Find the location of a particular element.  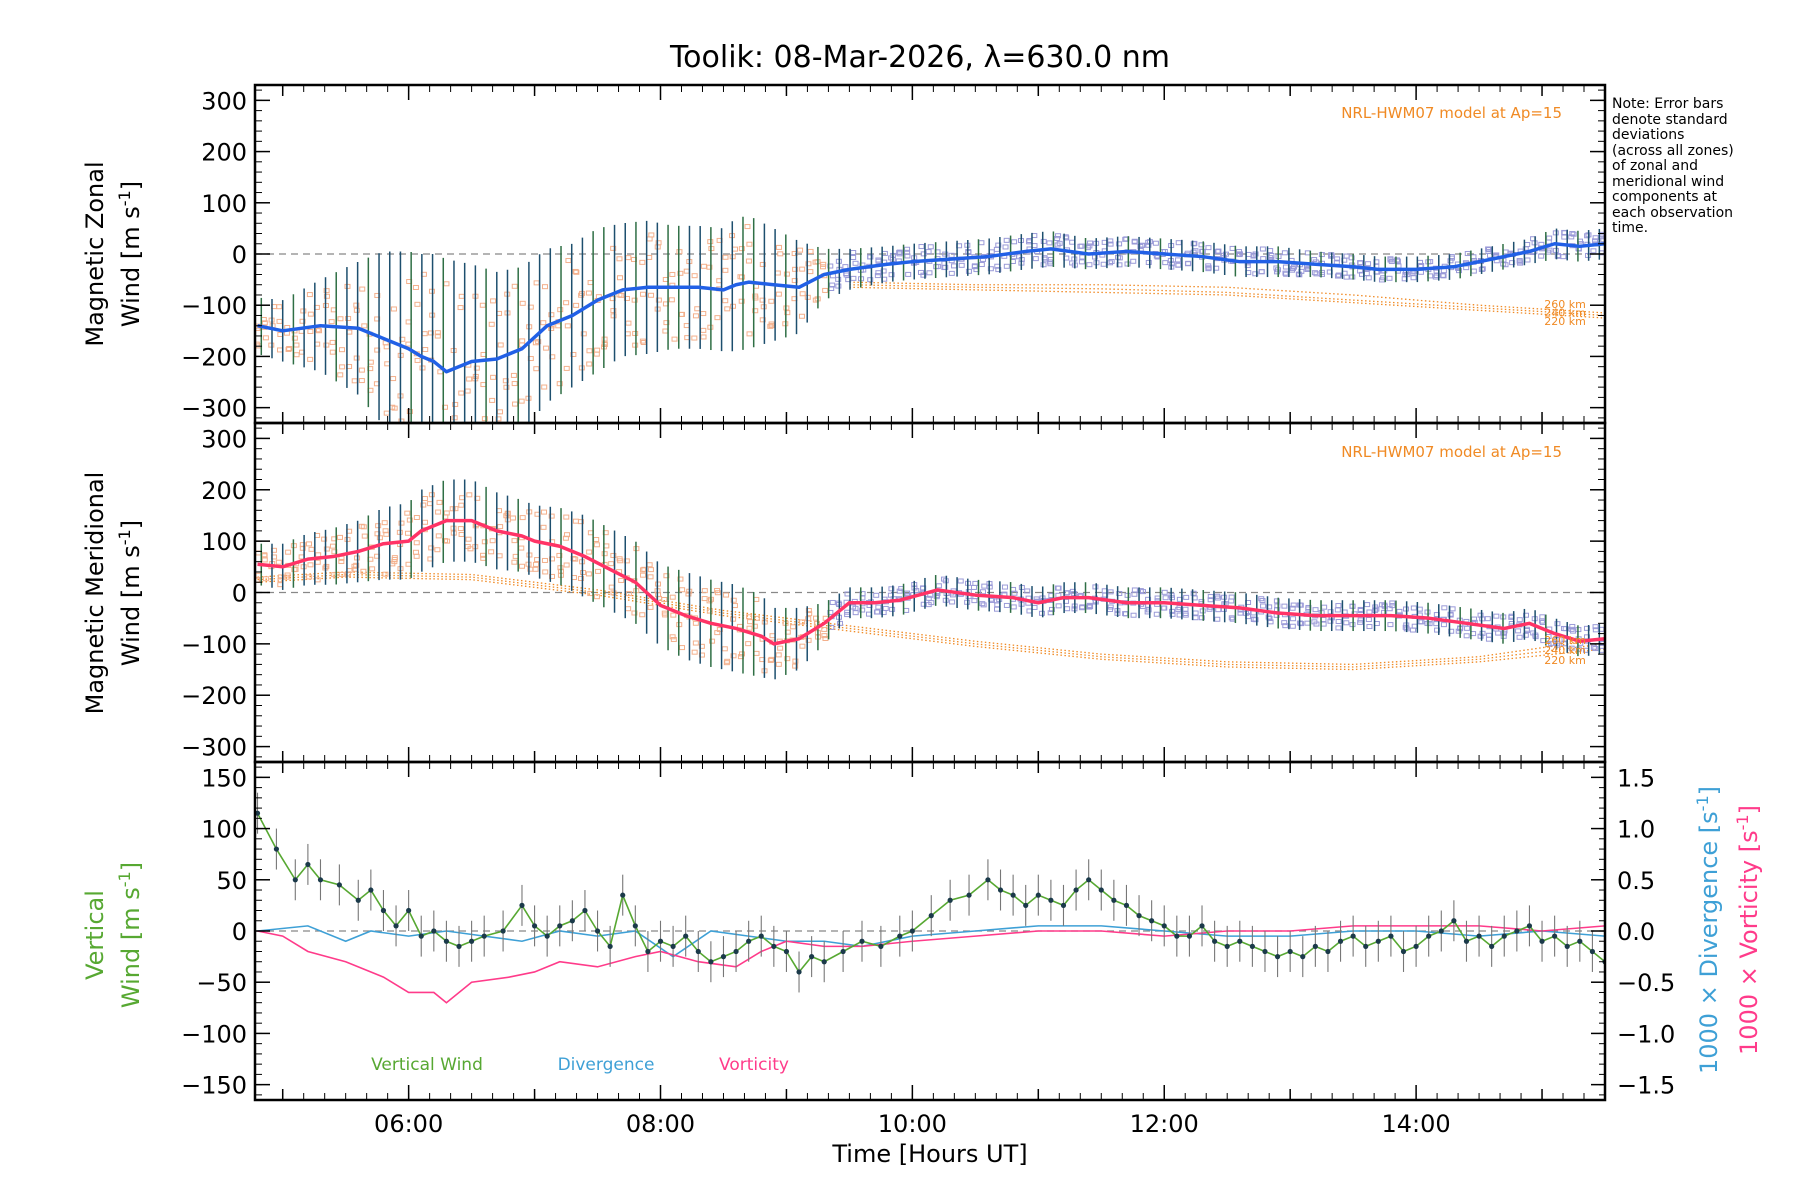

y-tick-label: −200 is located at coordinates (214, 357).